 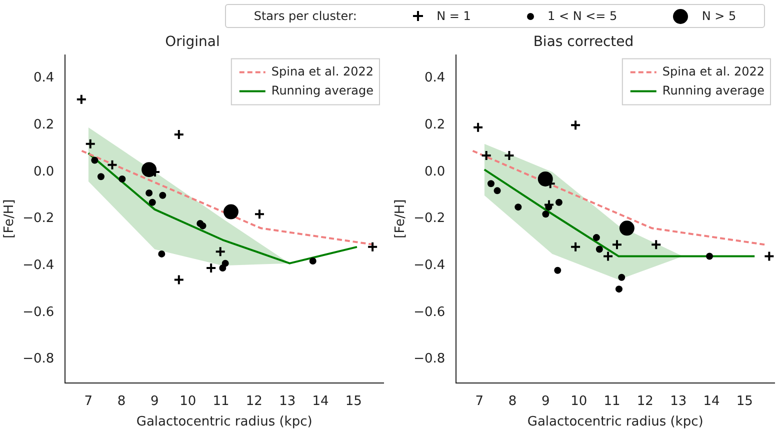 I want to click on legend-label: N > 5, so click(x=719, y=16).